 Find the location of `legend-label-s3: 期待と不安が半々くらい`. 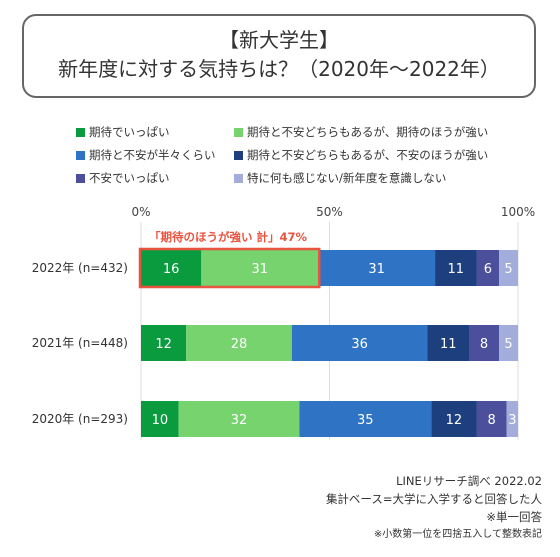

legend-label-s3: 期待と不安が半々くらい is located at coordinates (152, 155).